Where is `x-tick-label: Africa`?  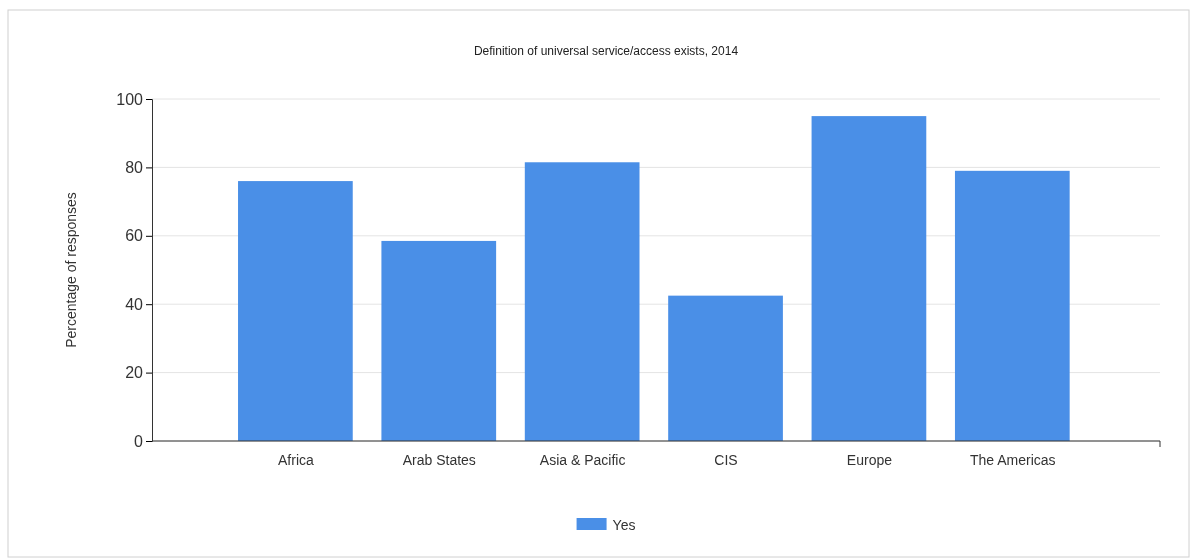 x-tick-label: Africa is located at coordinates (295, 460).